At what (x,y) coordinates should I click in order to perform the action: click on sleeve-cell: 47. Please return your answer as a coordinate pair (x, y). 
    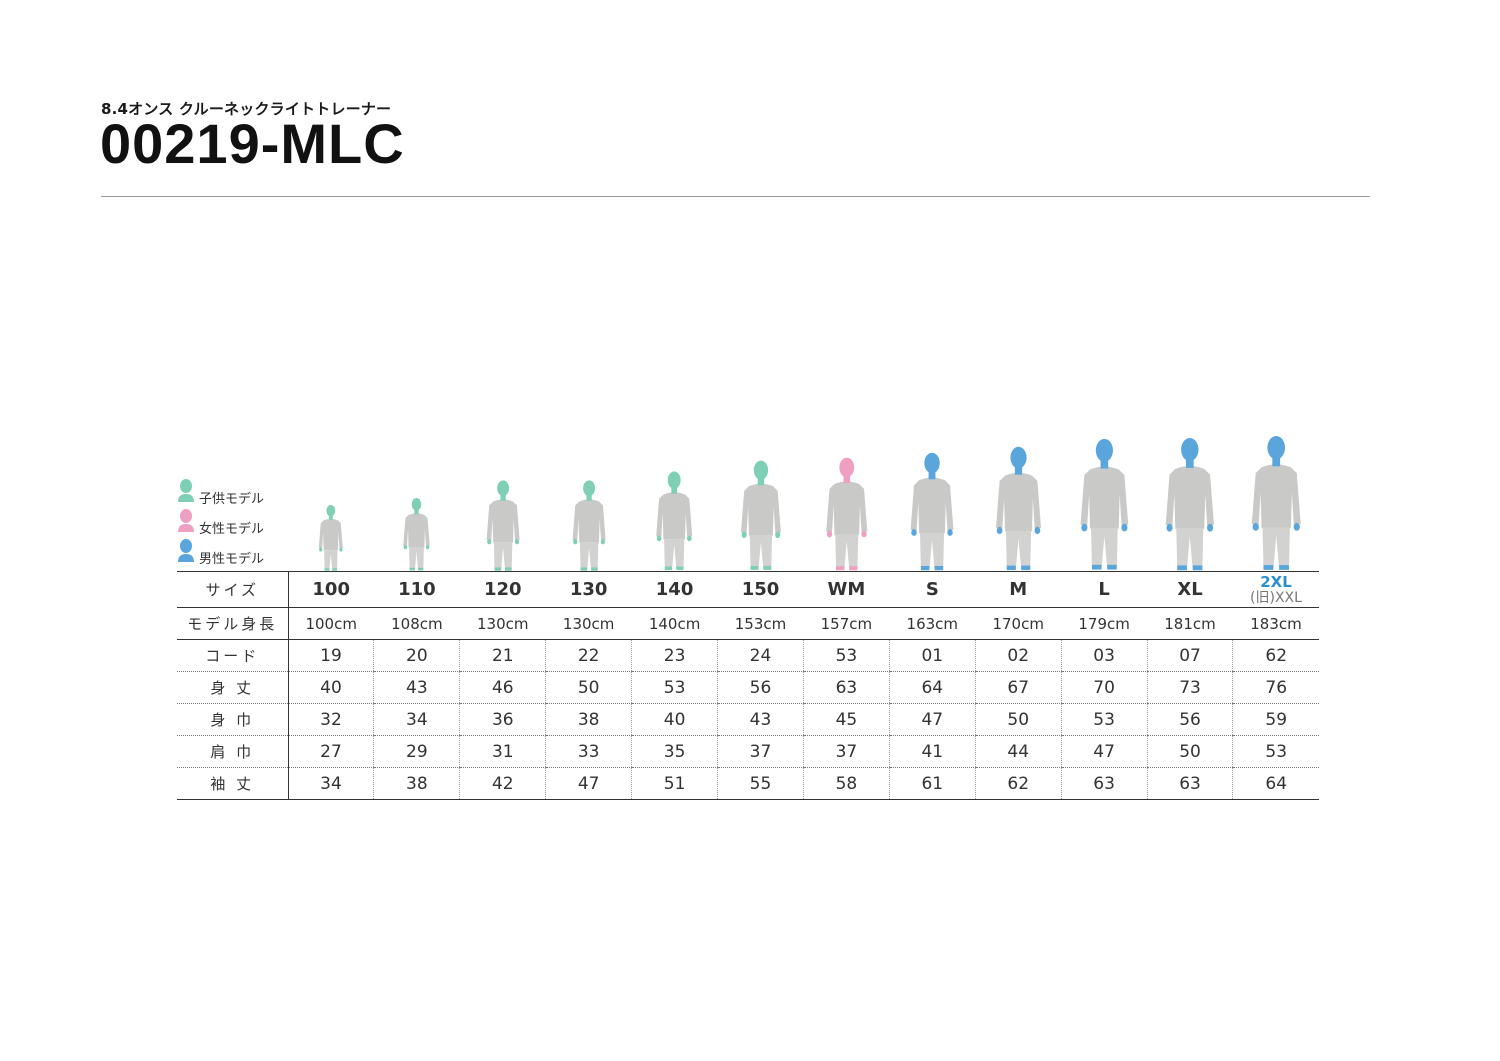
    Looking at the image, I should click on (588, 783).